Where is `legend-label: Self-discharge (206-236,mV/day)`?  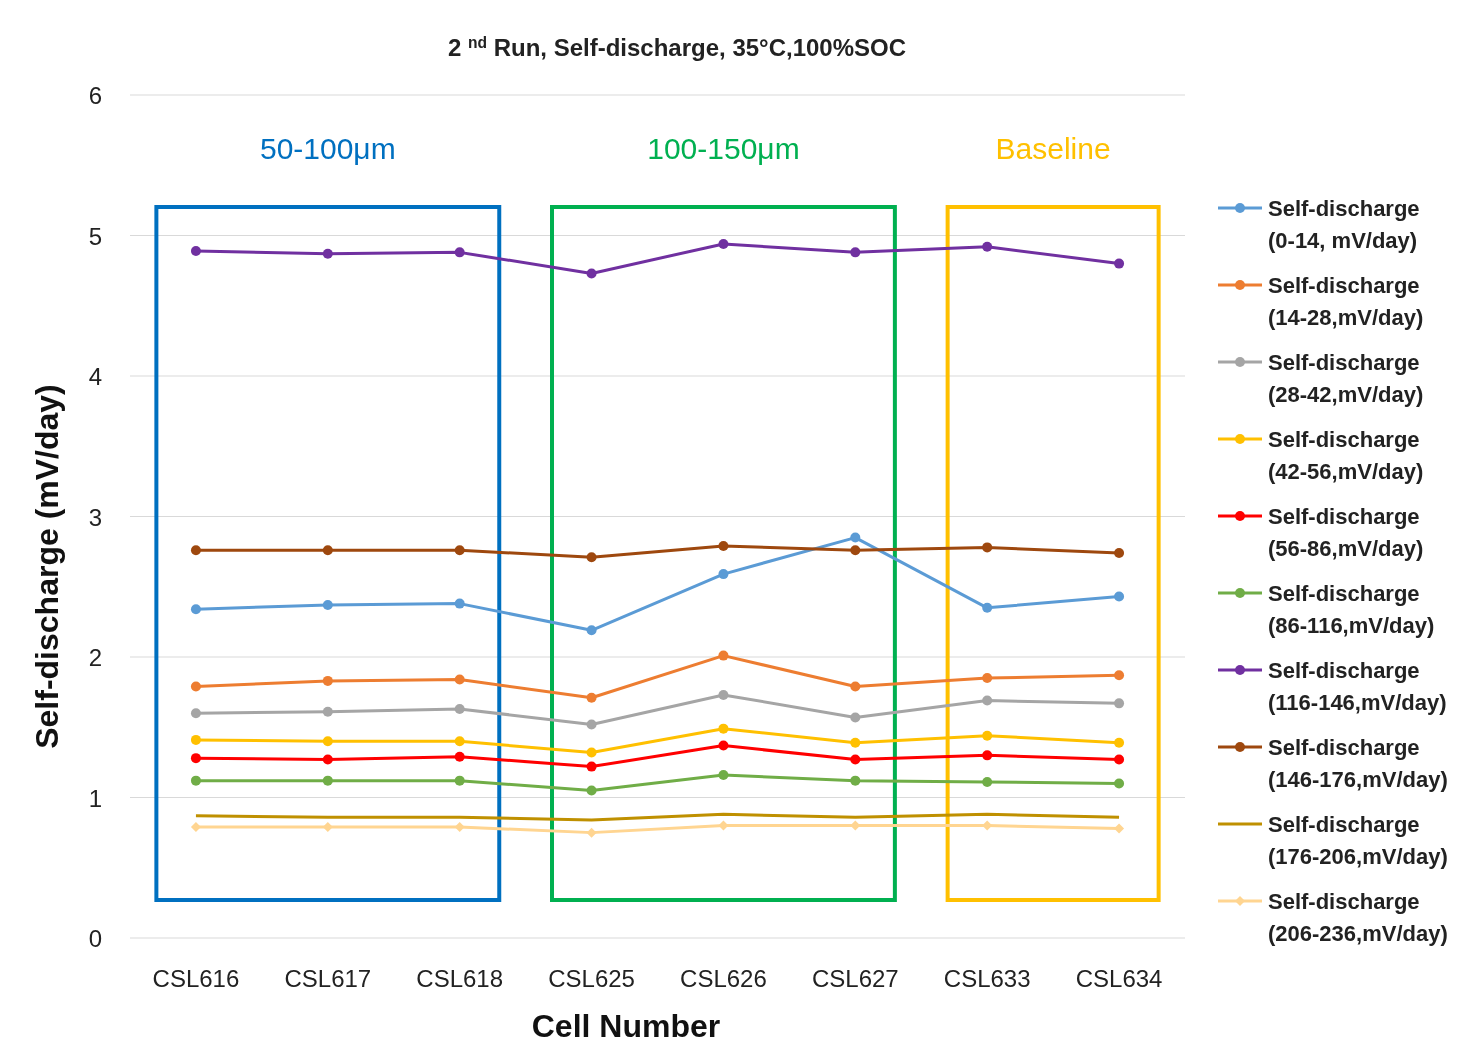 legend-label: Self-discharge (206-236,mV/day) is located at coordinates (1358, 917).